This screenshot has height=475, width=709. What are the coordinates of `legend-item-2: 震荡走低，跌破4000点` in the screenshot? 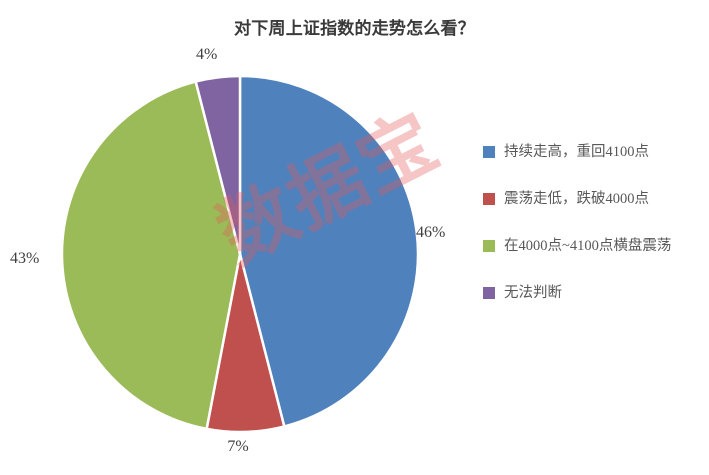 It's located at (594, 199).